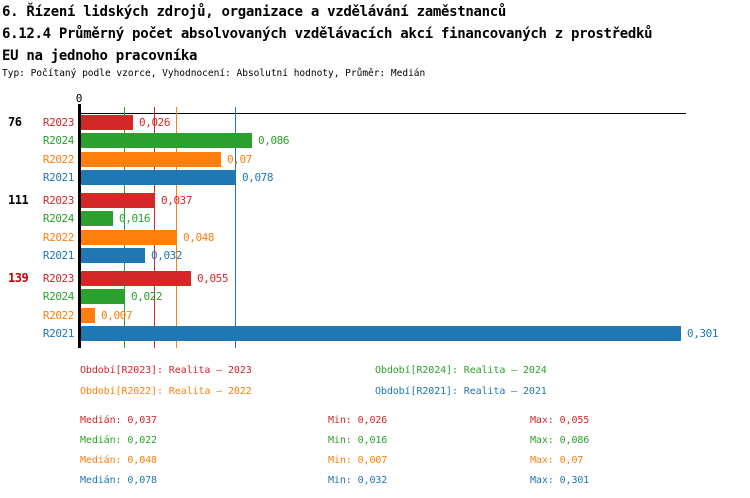 The width and height of the screenshot is (750, 498). I want to click on report-title-line-3: EU na jednoho pracovníka, so click(100, 56).